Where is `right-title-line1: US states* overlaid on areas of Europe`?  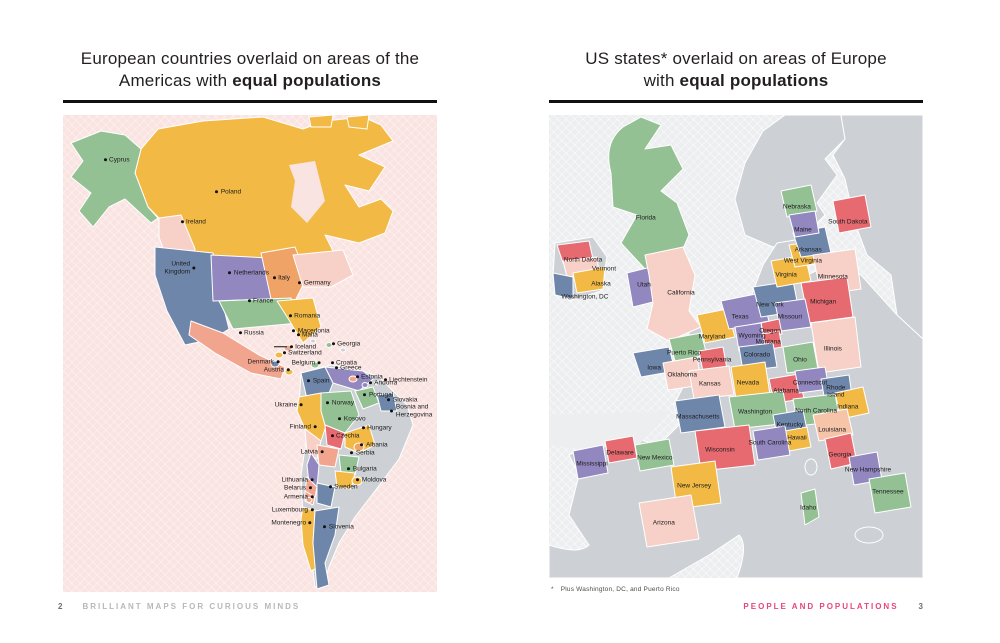
right-title-line1: US states* overlaid on areas of Europe is located at coordinates (736, 58).